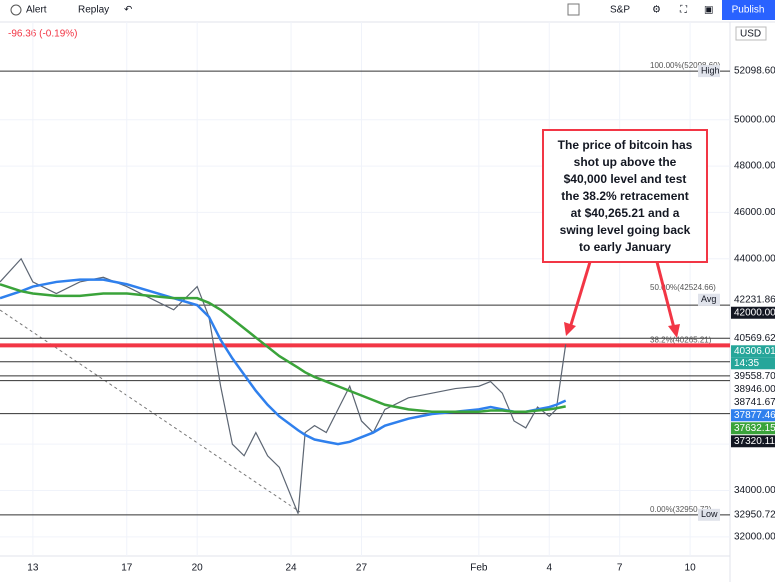 This screenshot has width=775, height=587. I want to click on price-label: 32950.72, so click(754, 514).